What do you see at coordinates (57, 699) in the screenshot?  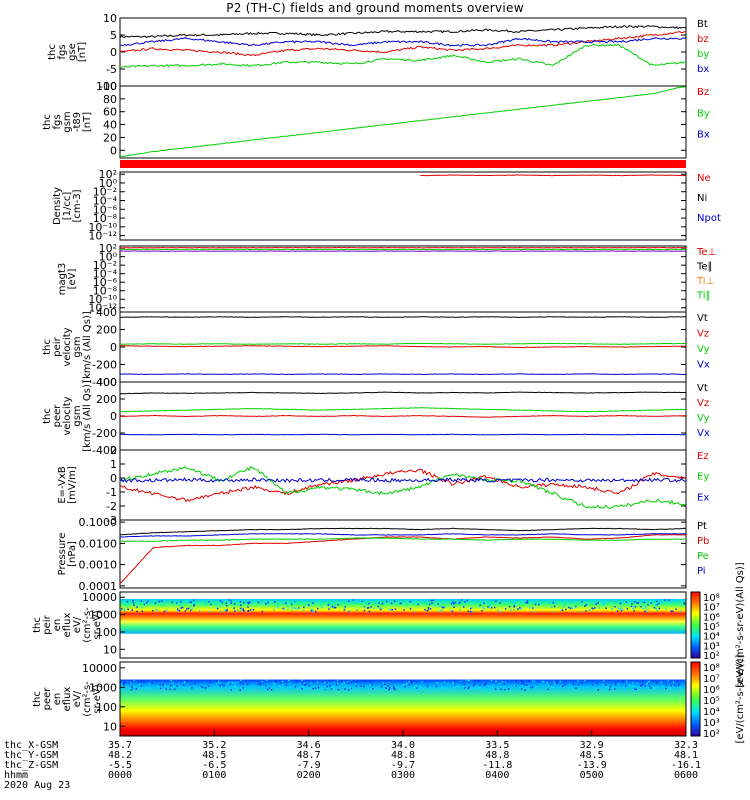 I see `ylabel-peer-eflux-2: en` at bounding box center [57, 699].